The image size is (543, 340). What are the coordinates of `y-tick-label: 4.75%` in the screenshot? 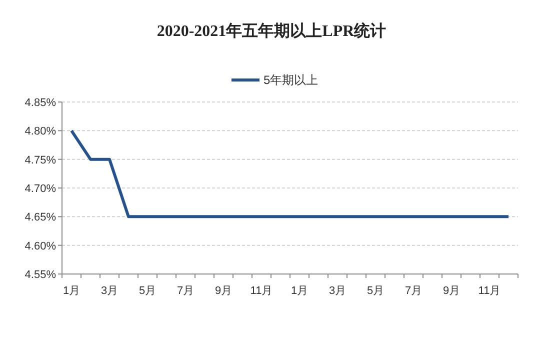 It's located at (40, 160).